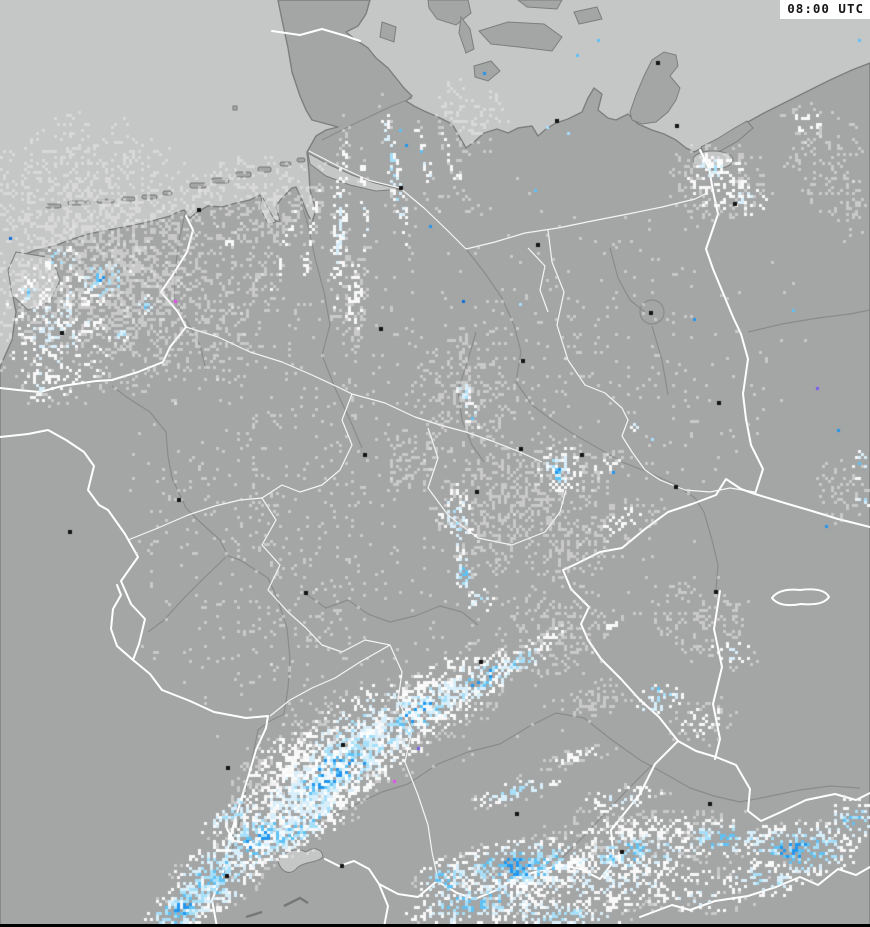 Image resolution: width=870 pixels, height=927 pixels. I want to click on timestamp-text: 08:00 UTC, so click(825, 8).